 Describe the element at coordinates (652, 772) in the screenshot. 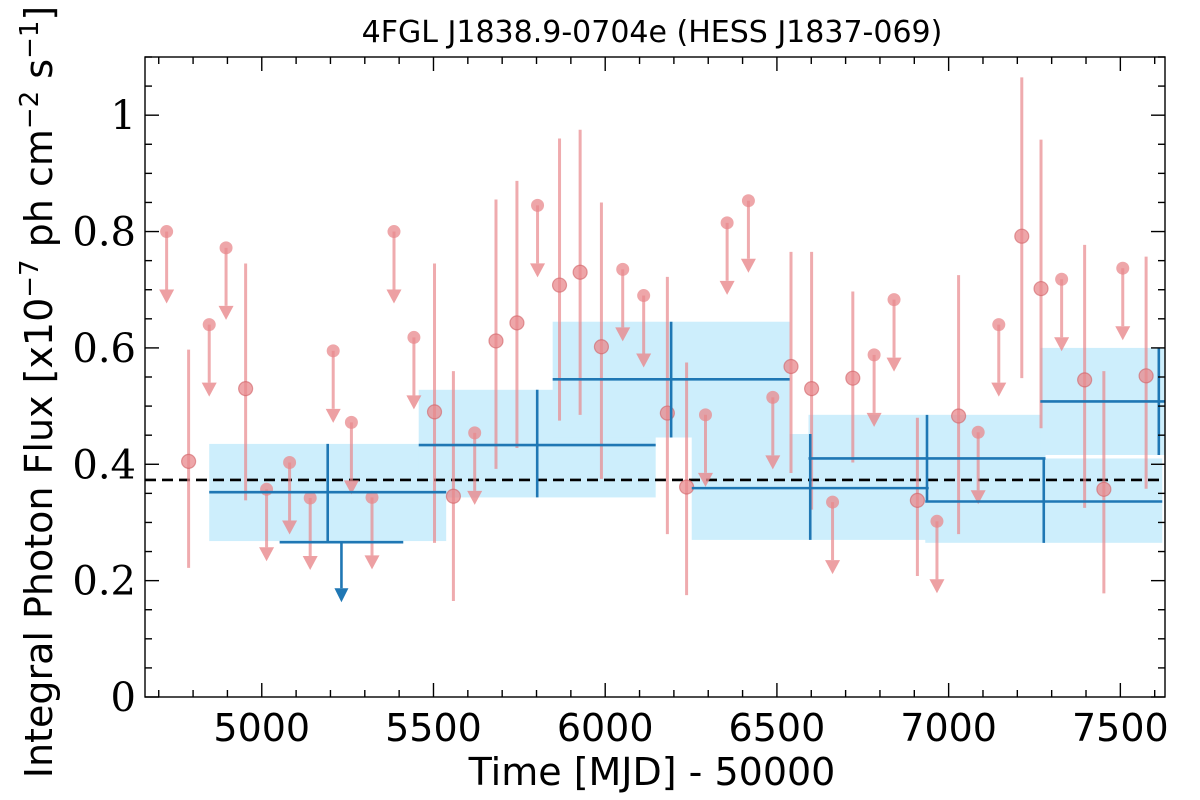

I see `x-axis-label: Time [MJD] - 50000` at that location.